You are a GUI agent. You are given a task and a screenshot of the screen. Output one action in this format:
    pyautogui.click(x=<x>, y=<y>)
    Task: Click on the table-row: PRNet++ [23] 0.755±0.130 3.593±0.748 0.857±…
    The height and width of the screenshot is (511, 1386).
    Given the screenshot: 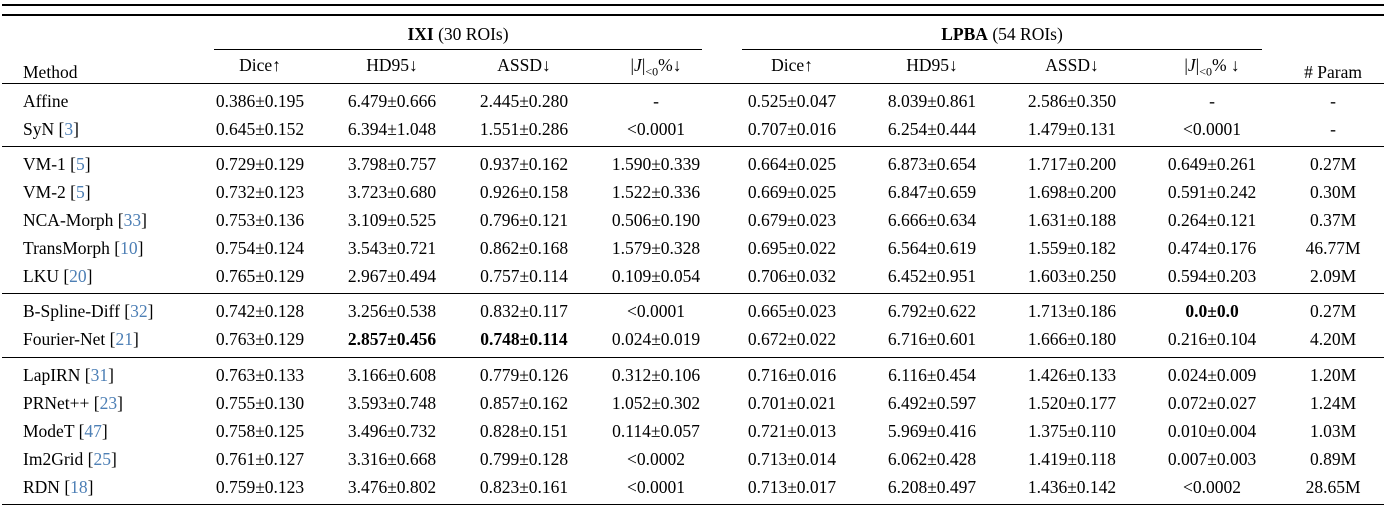 What is the action you would take?
    pyautogui.click(x=693, y=403)
    